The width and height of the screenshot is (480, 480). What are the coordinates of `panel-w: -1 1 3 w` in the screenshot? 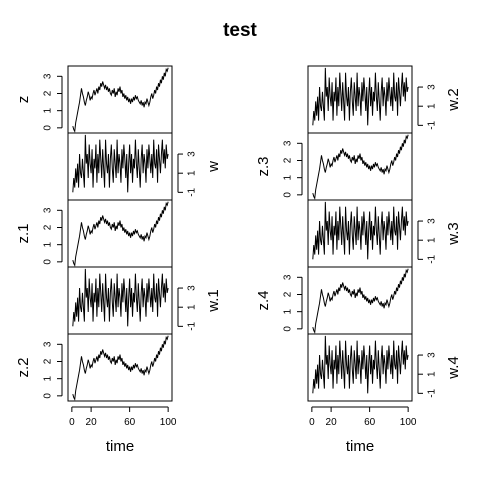 It's located at (145, 166).